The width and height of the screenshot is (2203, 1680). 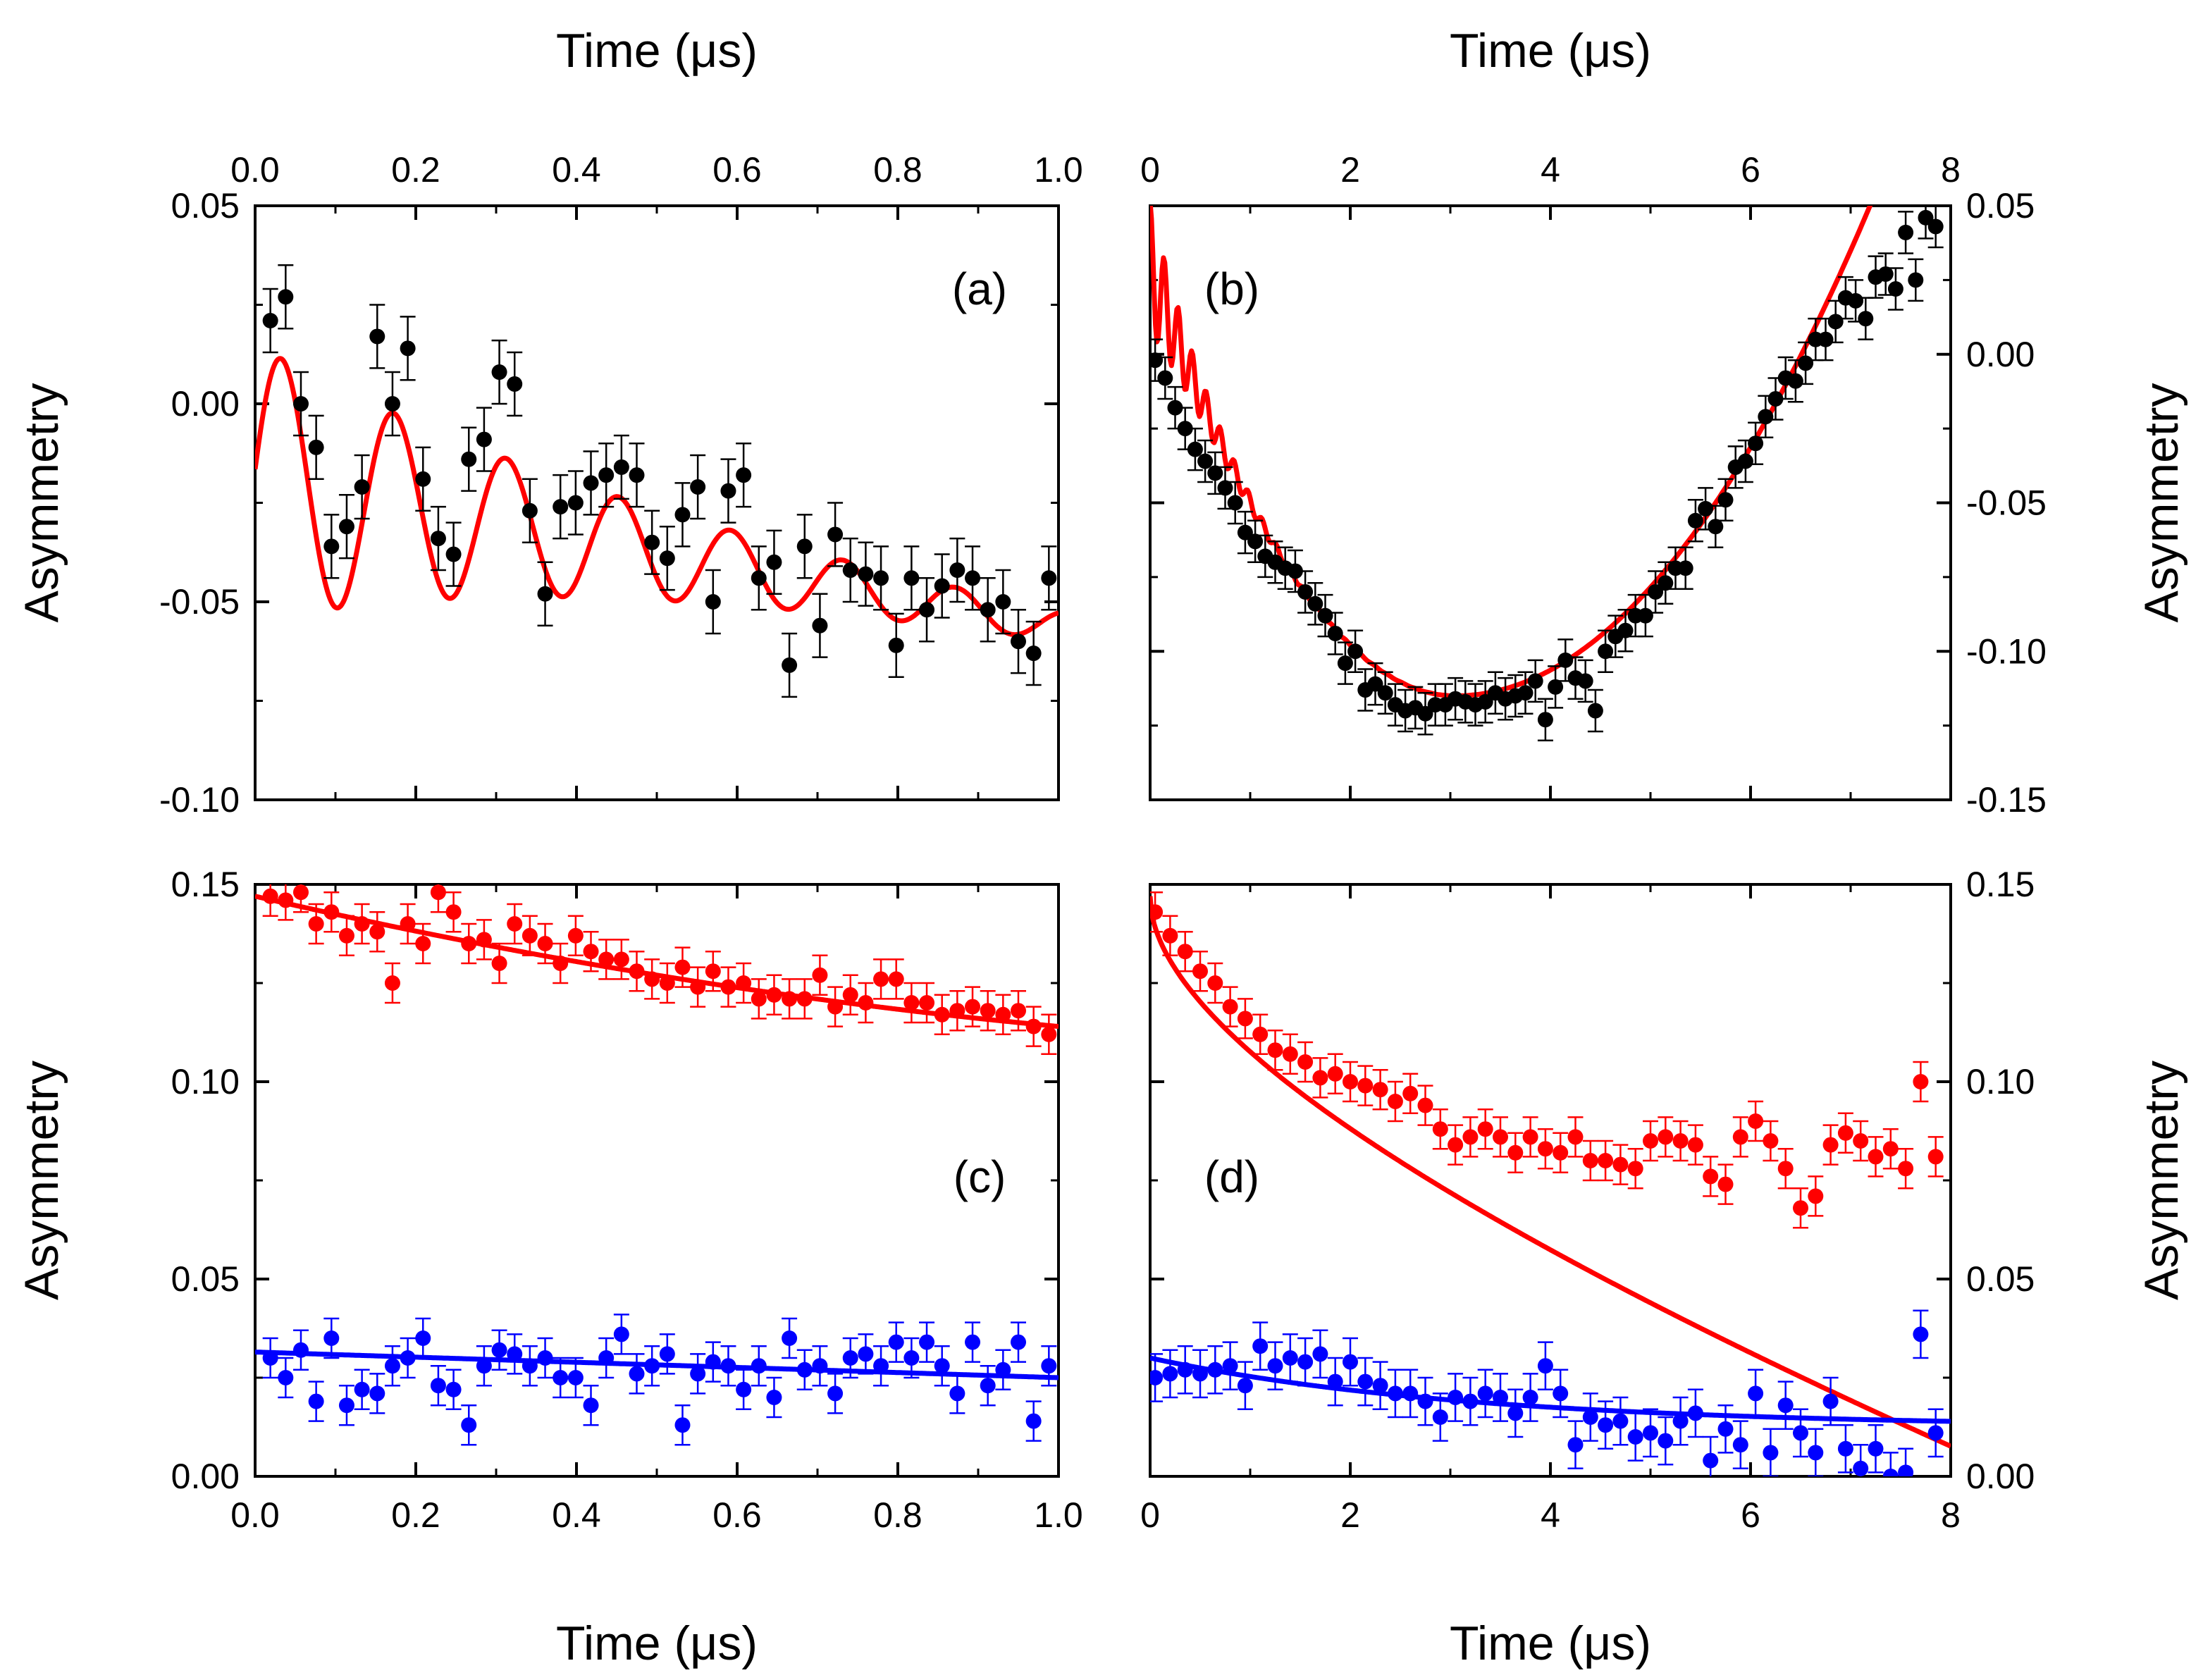 What do you see at coordinates (199, 602) in the screenshot?
I see `y-tick-label: -0.05` at bounding box center [199, 602].